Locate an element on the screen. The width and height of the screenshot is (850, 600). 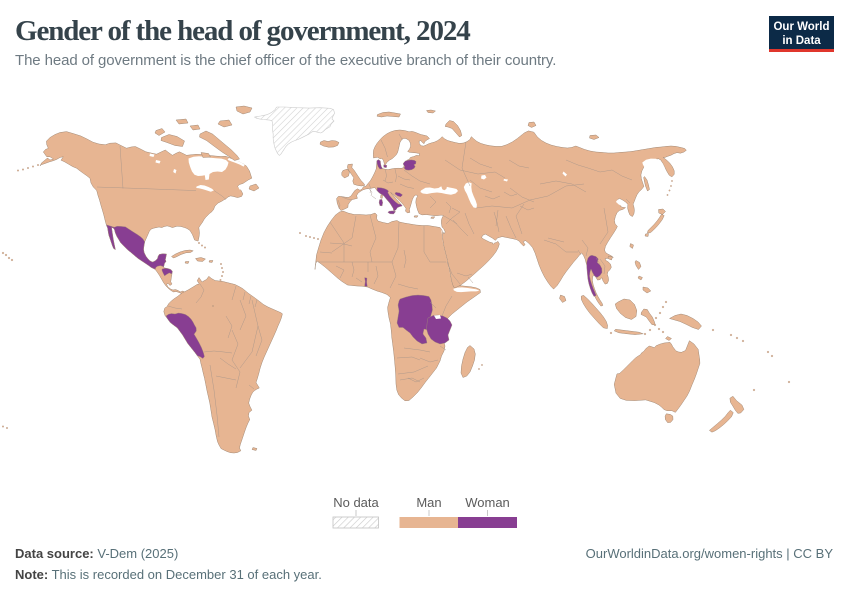
svg-text: Woman is located at coordinates (487, 502).